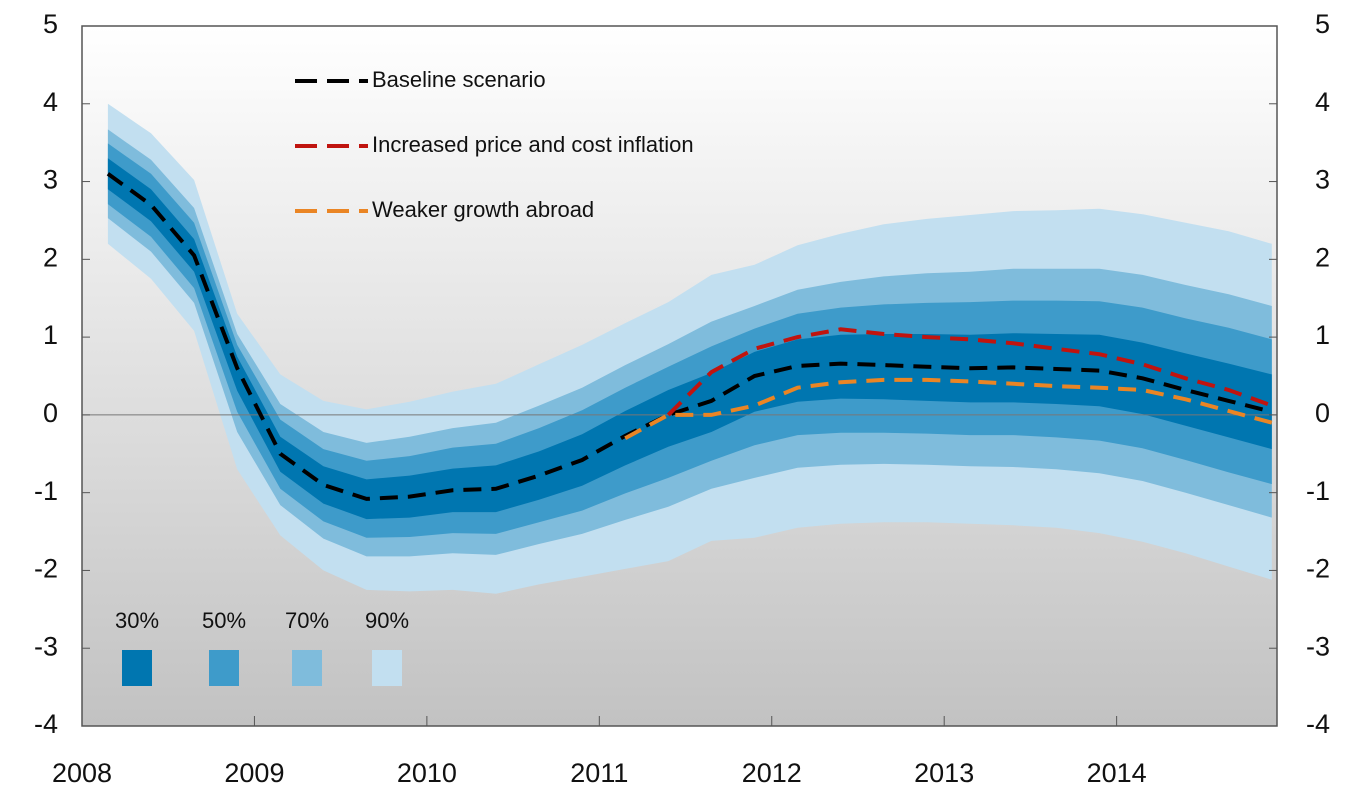  Describe the element at coordinates (307, 620) in the screenshot. I see `band-legend-label: 70%` at that location.